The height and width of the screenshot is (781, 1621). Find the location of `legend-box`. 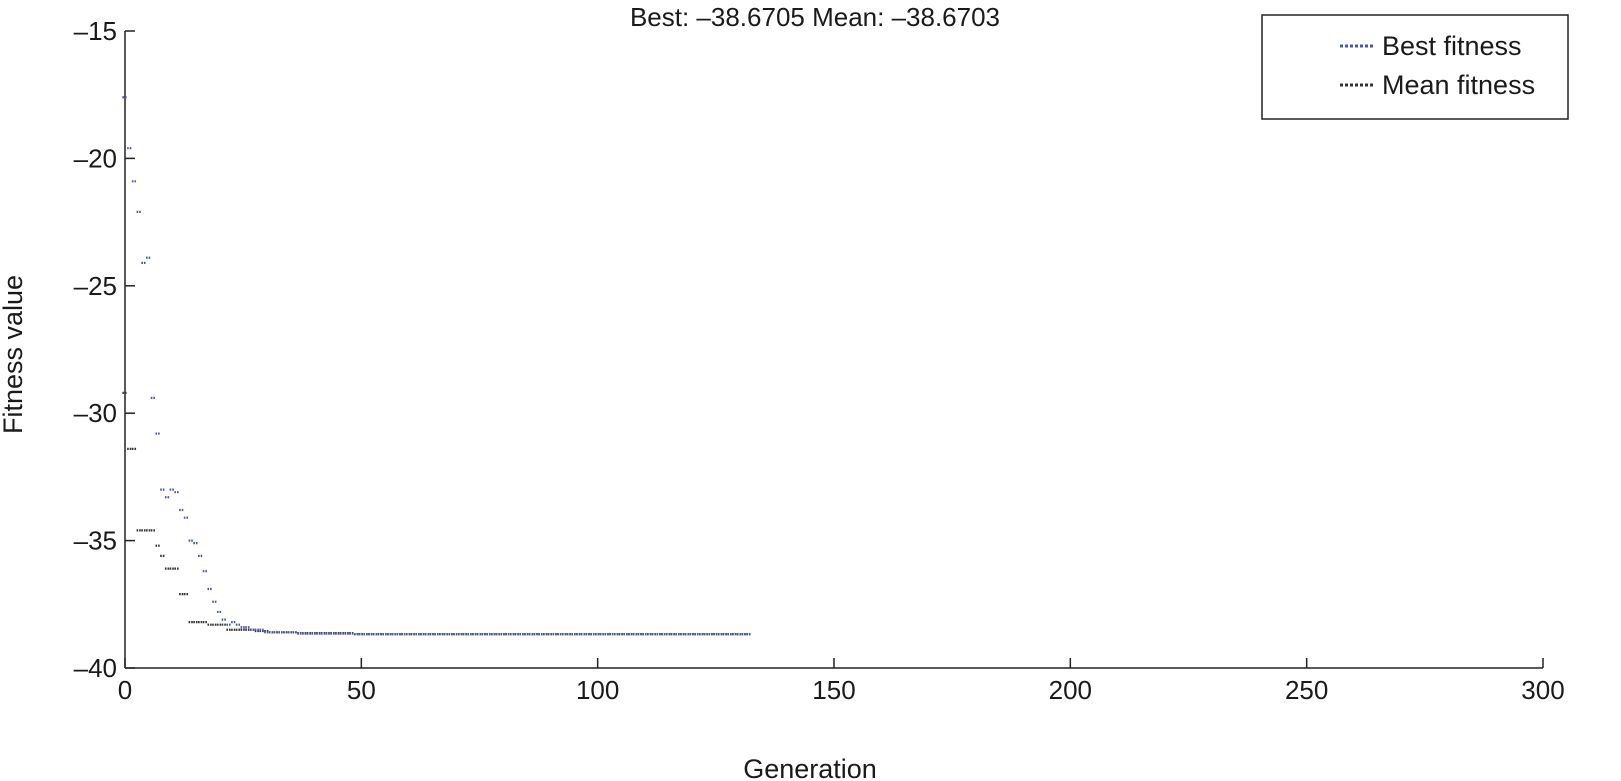

legend-box is located at coordinates (1415, 67).